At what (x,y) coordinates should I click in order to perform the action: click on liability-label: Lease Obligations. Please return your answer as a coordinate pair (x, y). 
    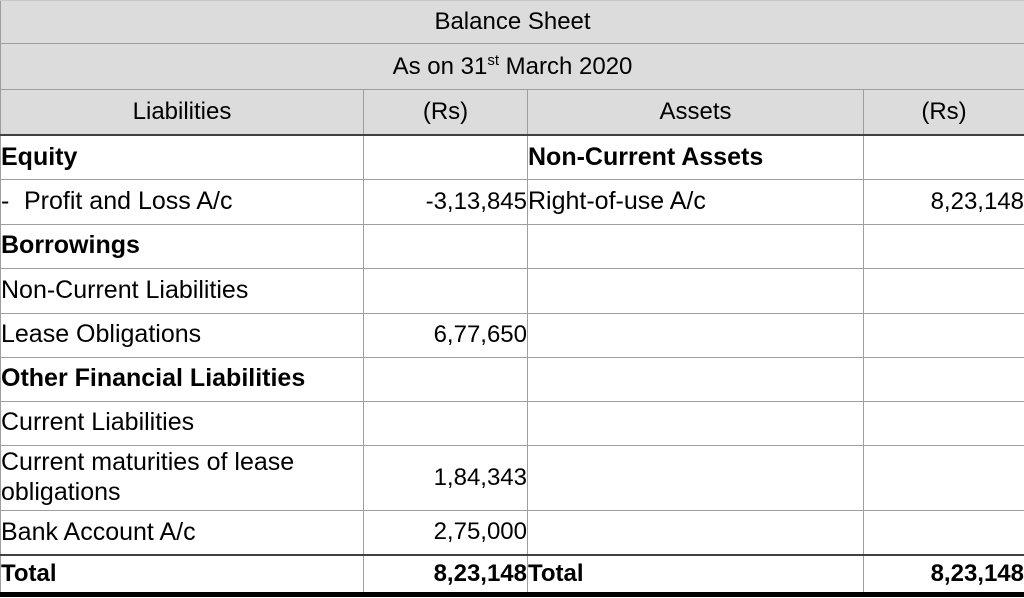
    Looking at the image, I should click on (182, 335).